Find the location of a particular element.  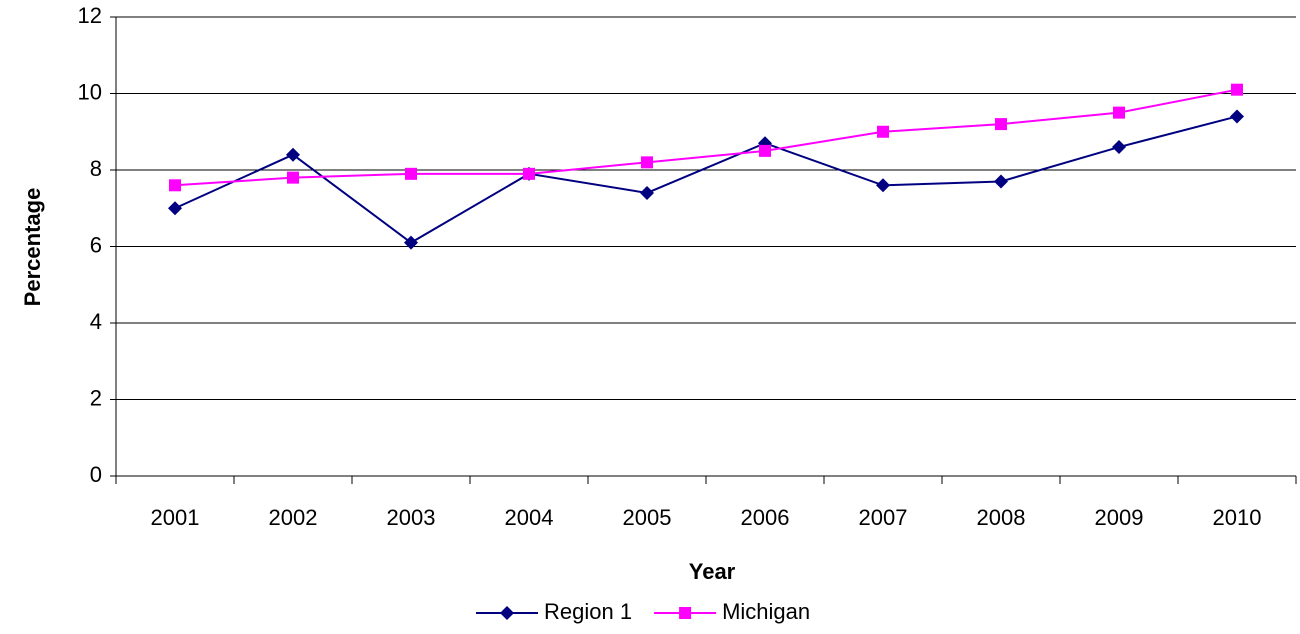

x-tick-label: 2010 is located at coordinates (1237, 517).